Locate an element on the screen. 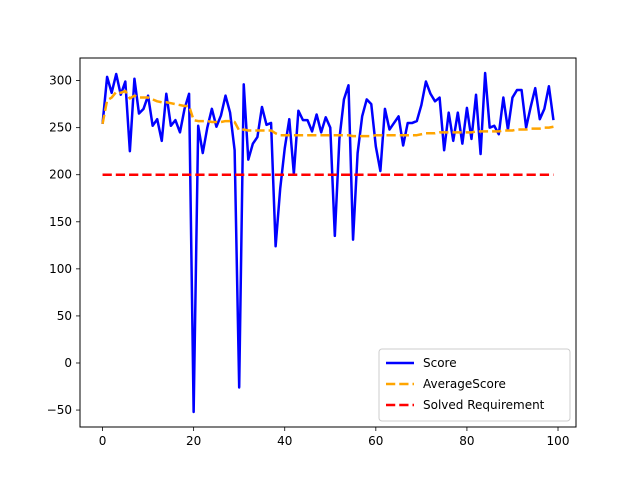 Image resolution: width=640 pixels, height=480 pixels. legend: Score AverageScore Solved Requirement is located at coordinates (474, 385).